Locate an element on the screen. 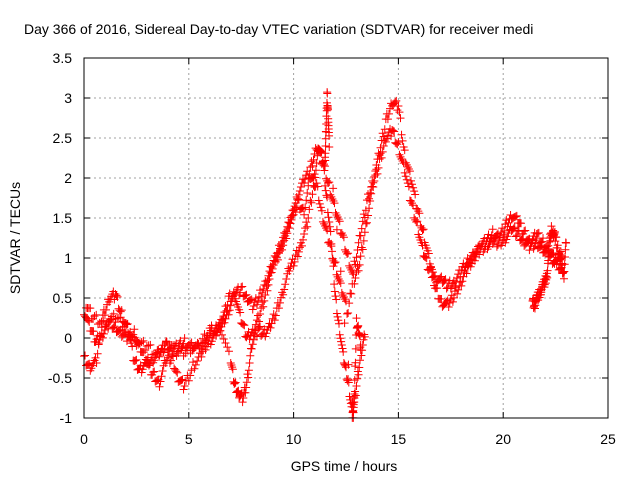 This screenshot has width=640, height=480. y-tick-label: 3 is located at coordinates (68, 98).